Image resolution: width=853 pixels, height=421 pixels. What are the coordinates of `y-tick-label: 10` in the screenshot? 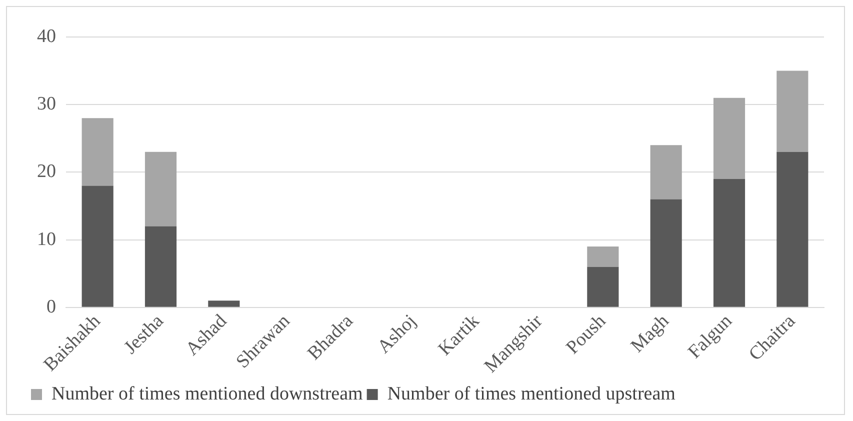 It's located at (46, 239).